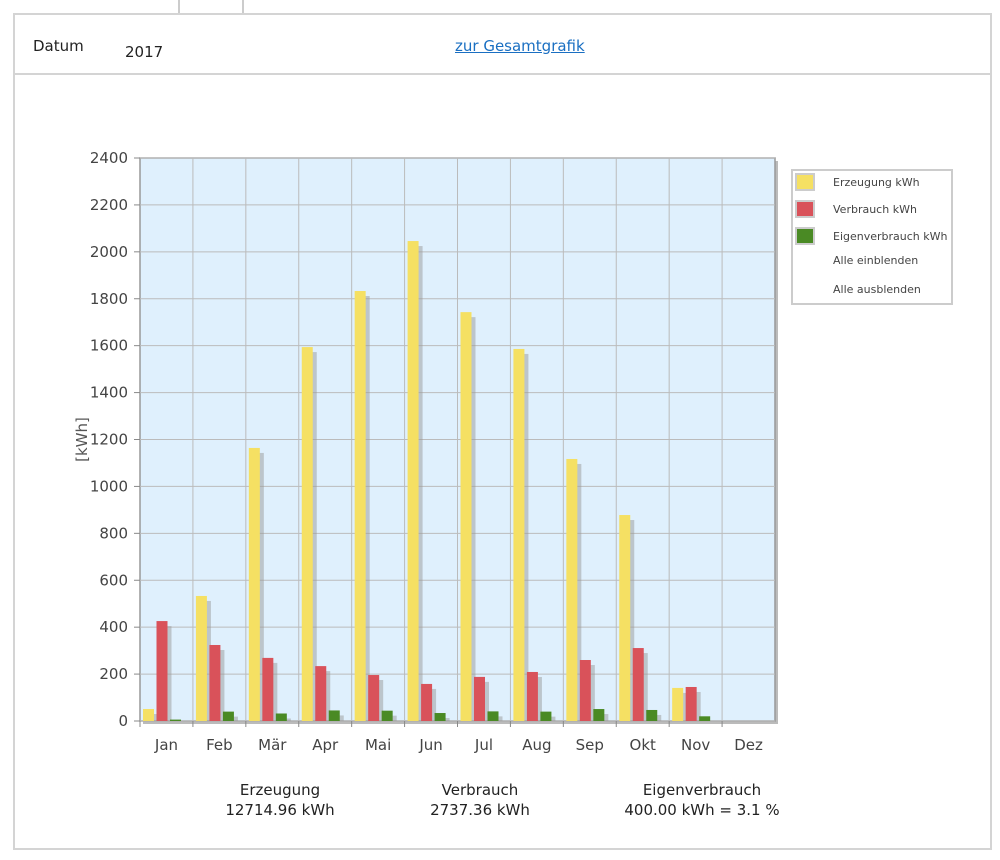  I want to click on x-tick-label: Okt, so click(643, 745).